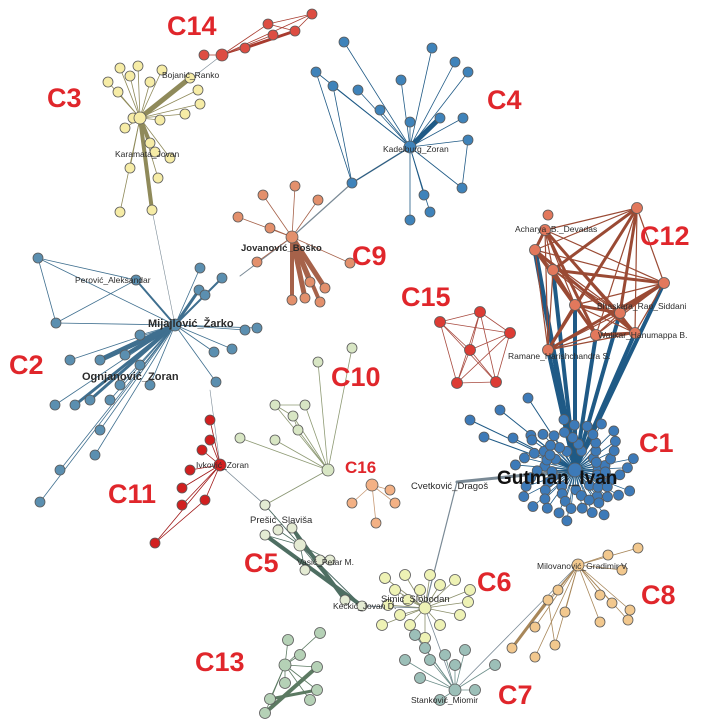  I want to click on inter-cluster-edge, so click(215, 427).